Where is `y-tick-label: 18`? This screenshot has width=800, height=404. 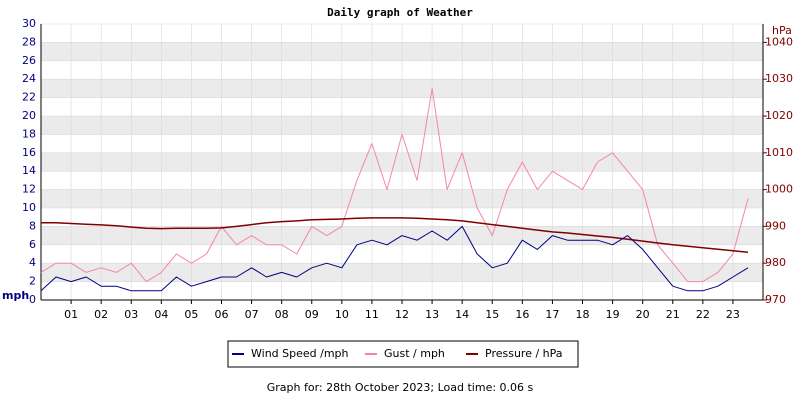 y-tick-label: 18 is located at coordinates (29, 133).